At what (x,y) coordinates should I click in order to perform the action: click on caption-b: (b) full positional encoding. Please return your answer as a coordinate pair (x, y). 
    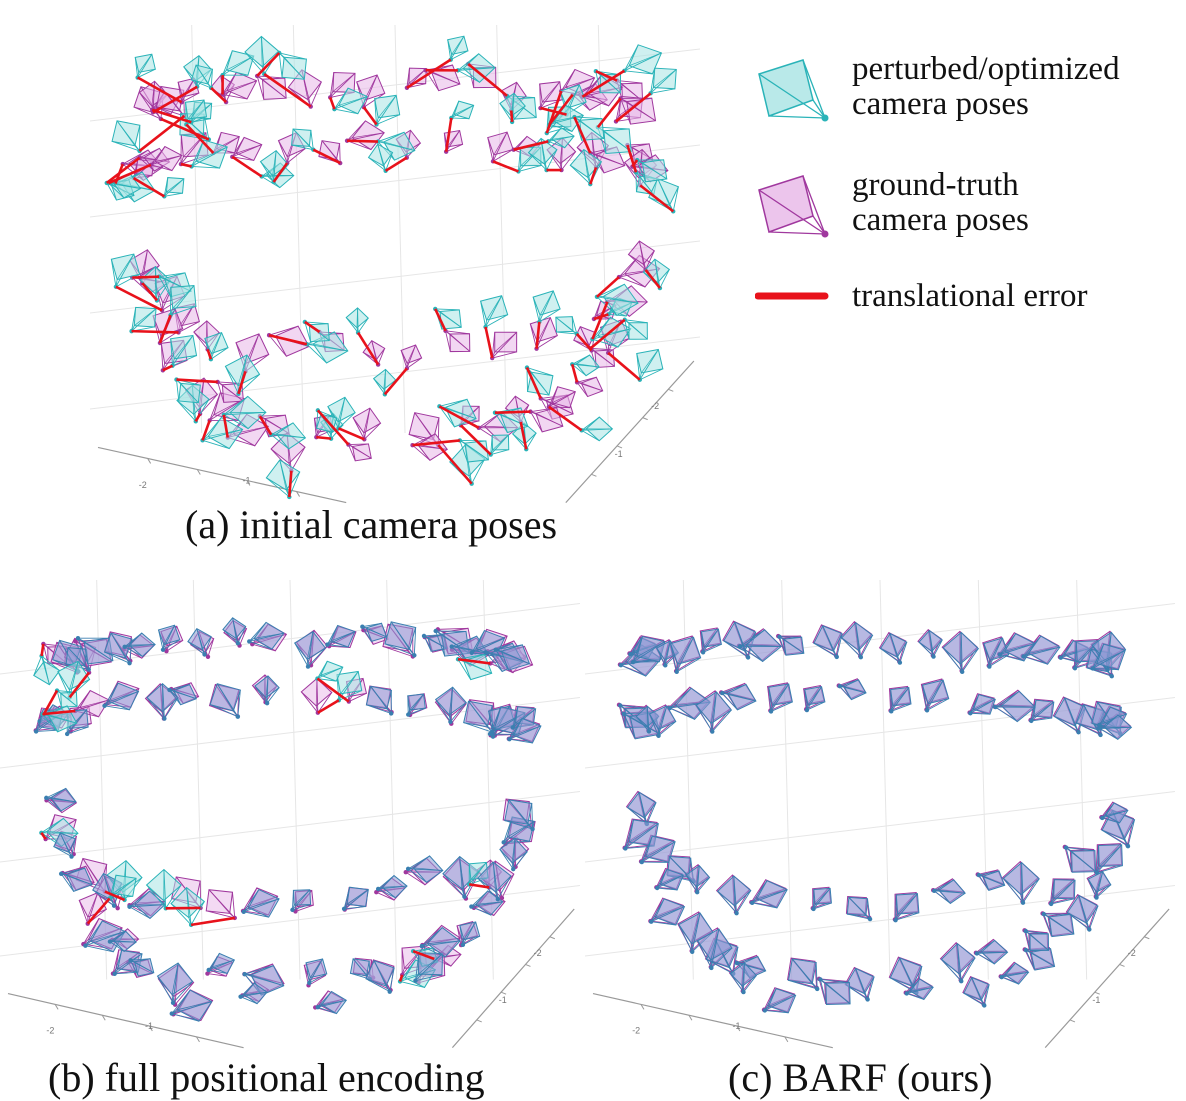
    Looking at the image, I should click on (266, 1077).